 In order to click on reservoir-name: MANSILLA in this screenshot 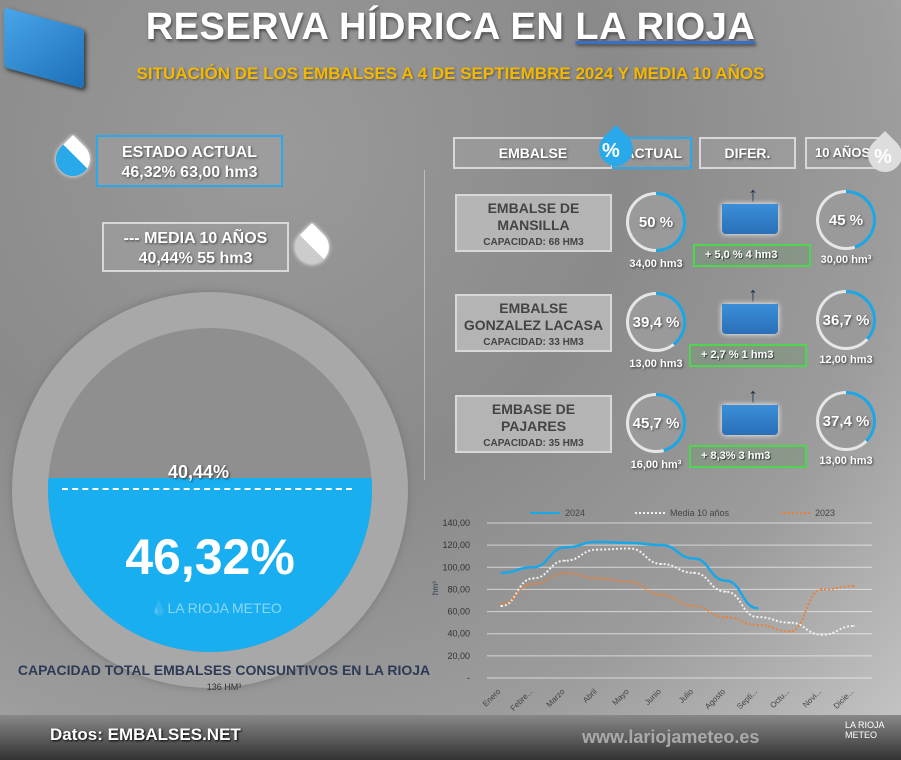, I will do `click(533, 225)`.